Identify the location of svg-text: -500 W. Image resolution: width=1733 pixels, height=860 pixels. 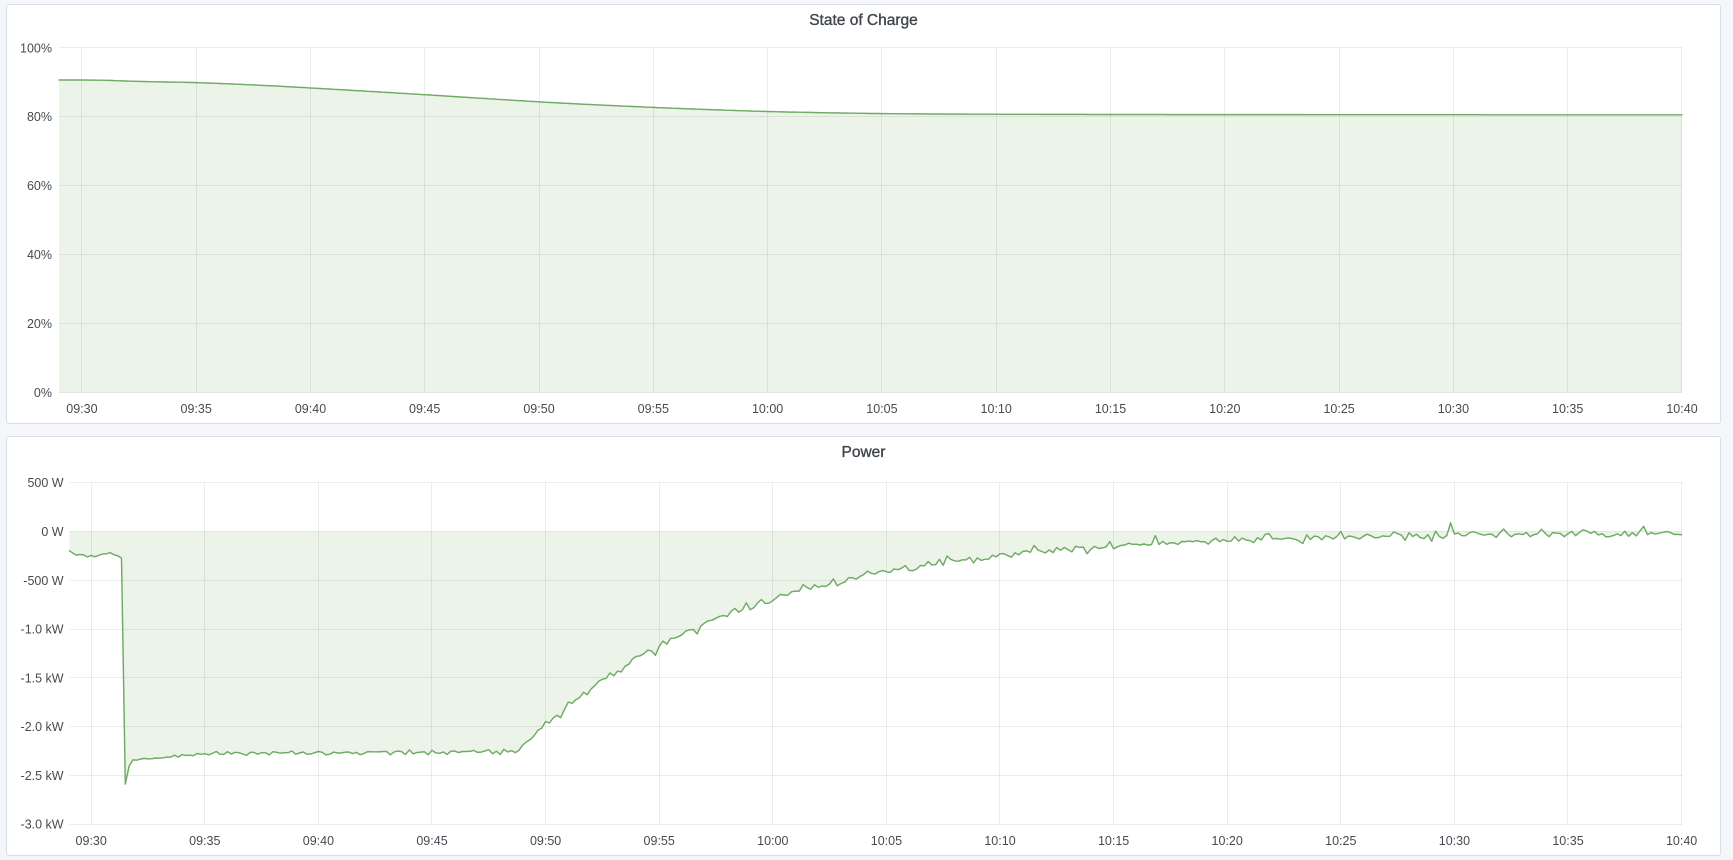
(43, 581).